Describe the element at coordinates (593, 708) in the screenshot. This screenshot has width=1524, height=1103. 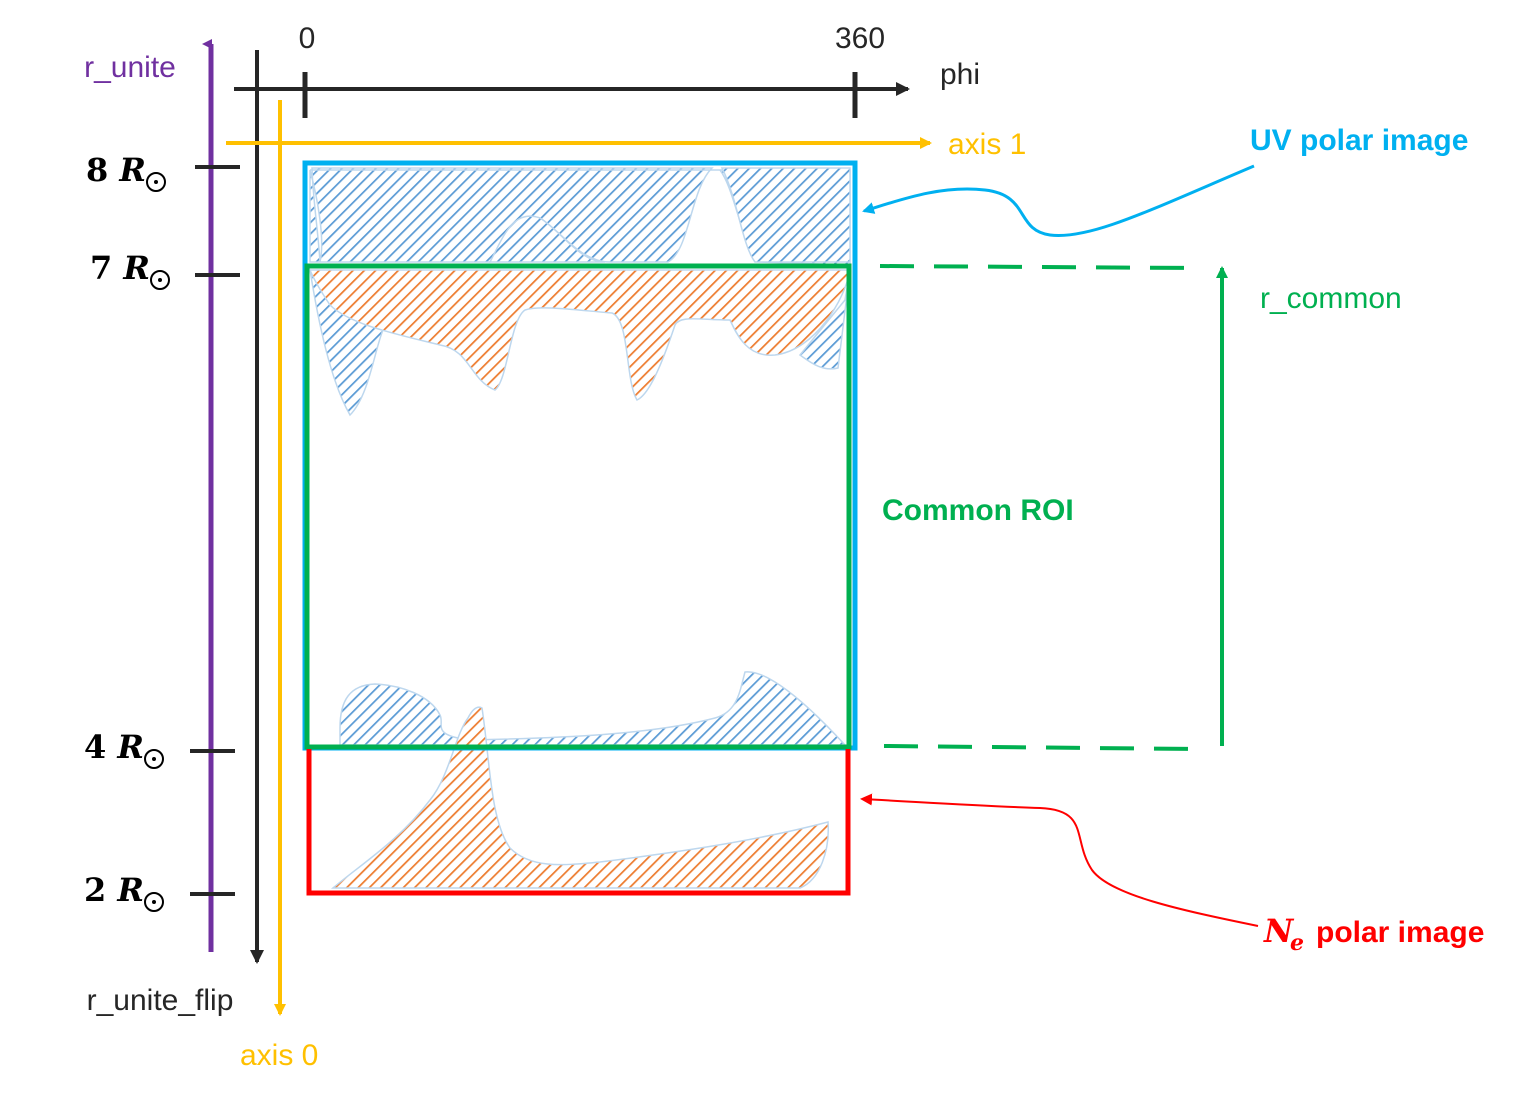
I see `uv-bottom-hatch` at that location.